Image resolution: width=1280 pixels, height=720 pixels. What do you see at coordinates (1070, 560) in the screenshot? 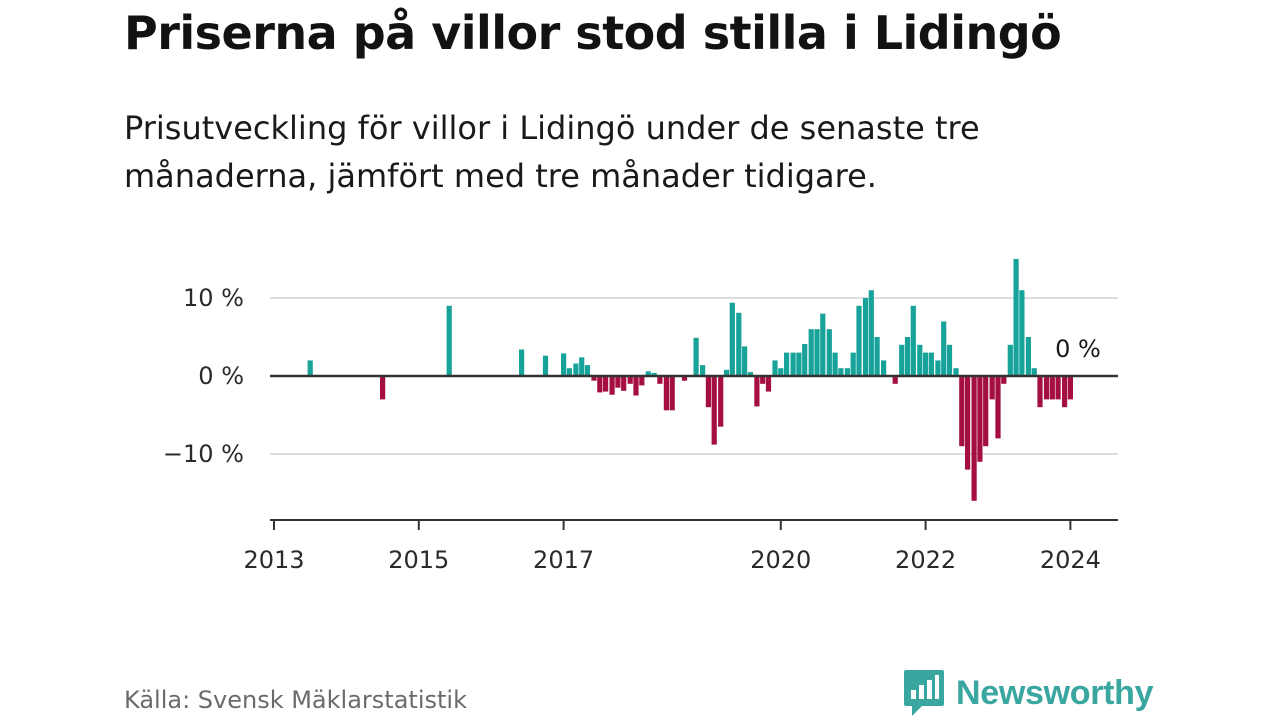
I see `x-tick-label: 2024` at bounding box center [1070, 560].